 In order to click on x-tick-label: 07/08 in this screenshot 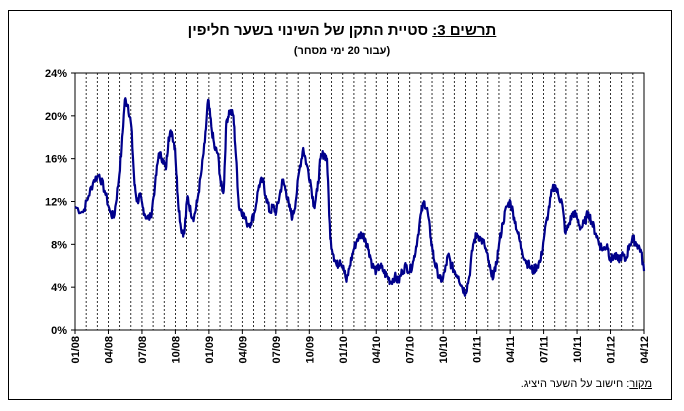, I will do `click(143, 350)`.